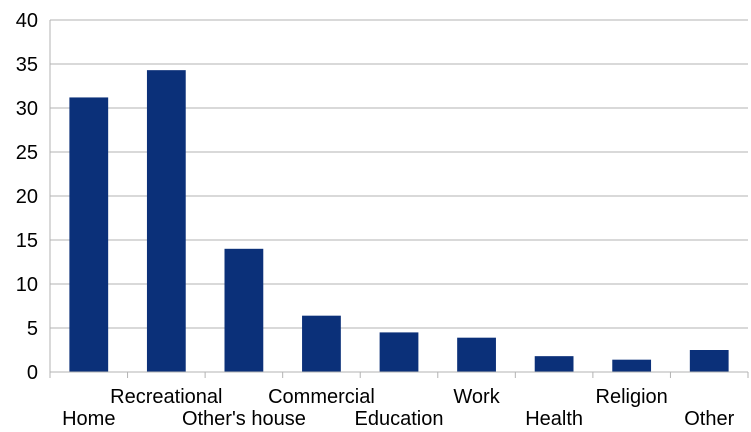 The width and height of the screenshot is (751, 432). Describe the element at coordinates (27, 21) in the screenshot. I see `y-tick-label: 40` at that location.